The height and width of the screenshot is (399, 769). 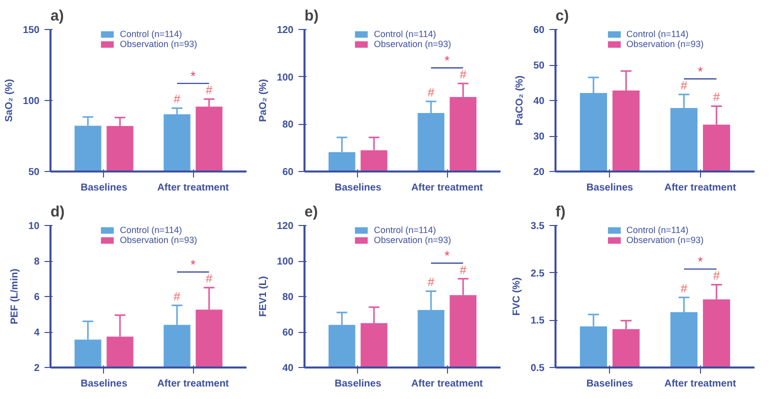 What do you see at coordinates (561, 212) in the screenshot?
I see `chart-title: f)` at bounding box center [561, 212].